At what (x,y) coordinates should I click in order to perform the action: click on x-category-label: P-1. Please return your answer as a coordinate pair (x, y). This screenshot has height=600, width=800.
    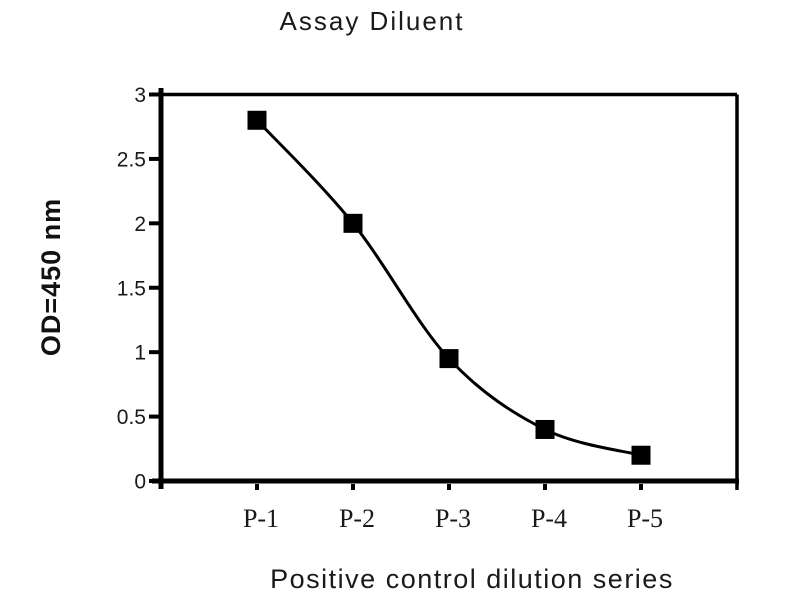
    Looking at the image, I should click on (261, 518).